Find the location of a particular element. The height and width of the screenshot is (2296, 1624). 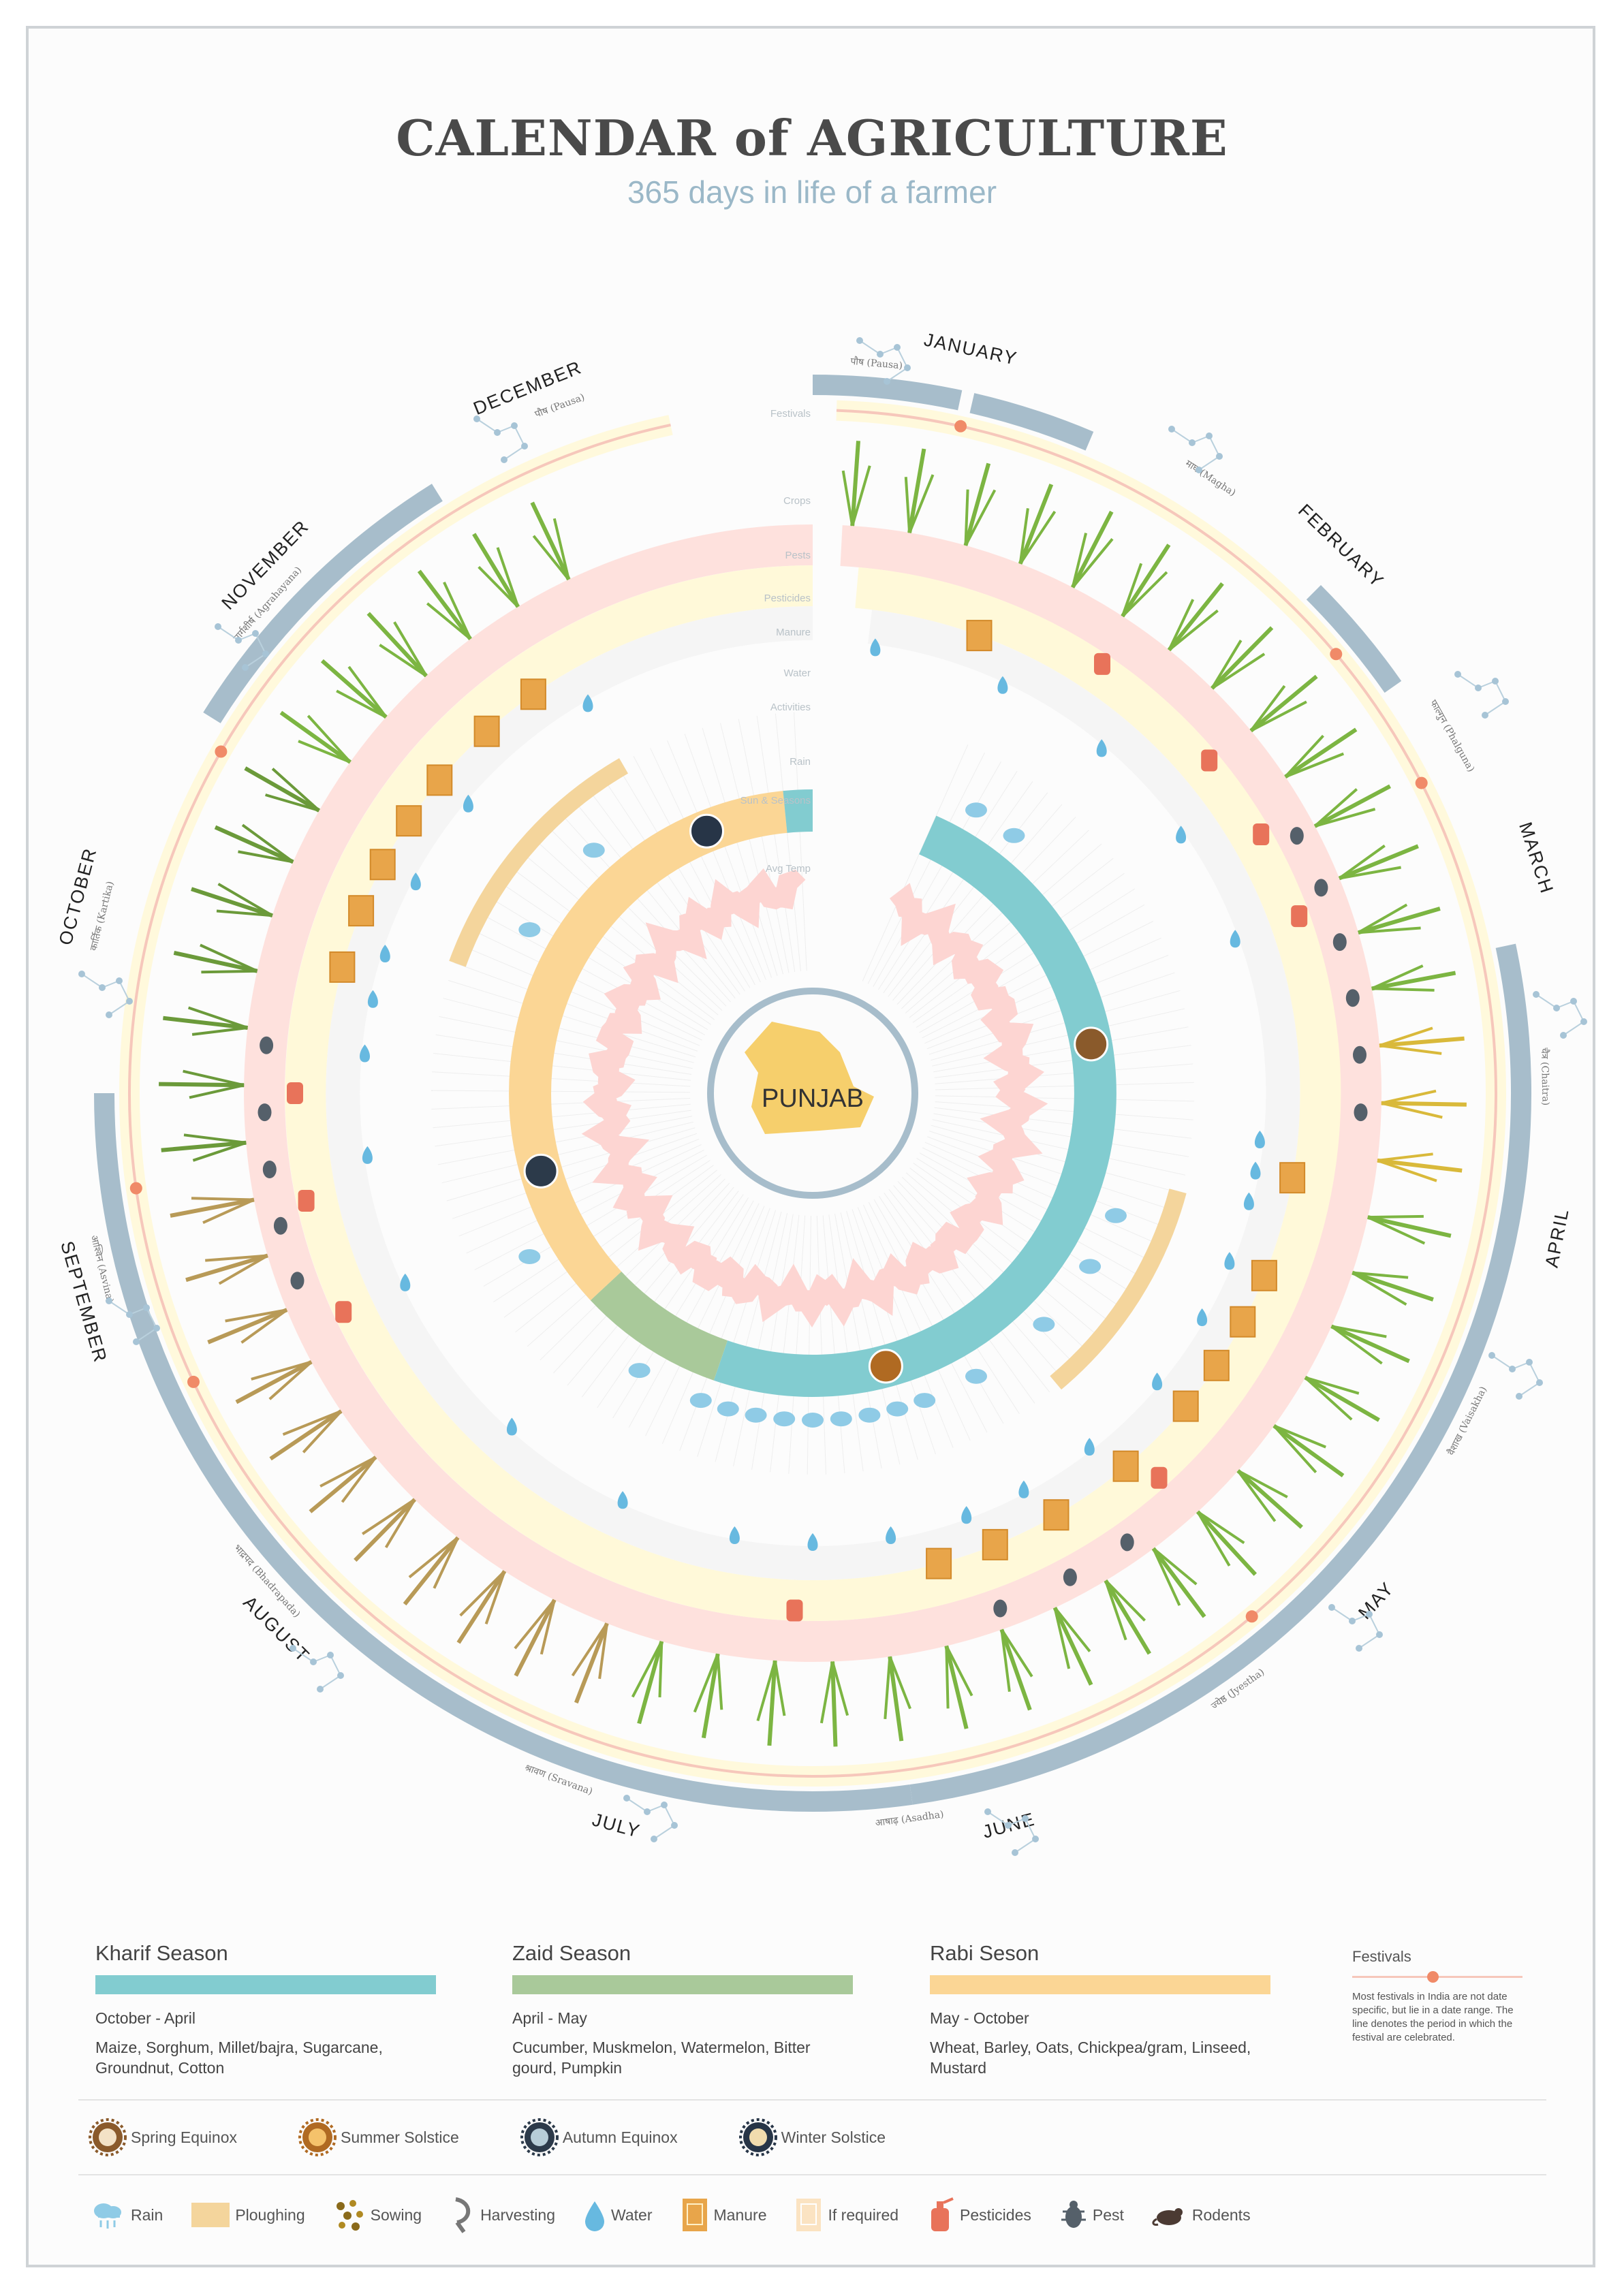

festival-marker is located at coordinates (1220, 1374).